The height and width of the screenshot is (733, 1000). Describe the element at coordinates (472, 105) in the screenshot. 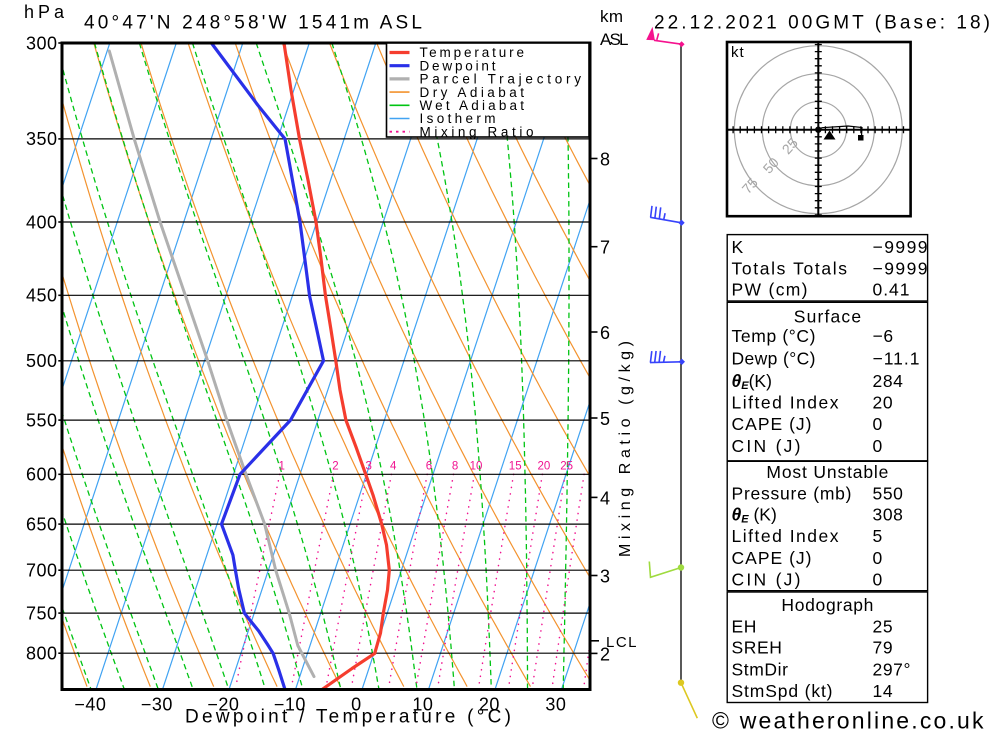

I see `svg-text: Wet Adiabat` at that location.